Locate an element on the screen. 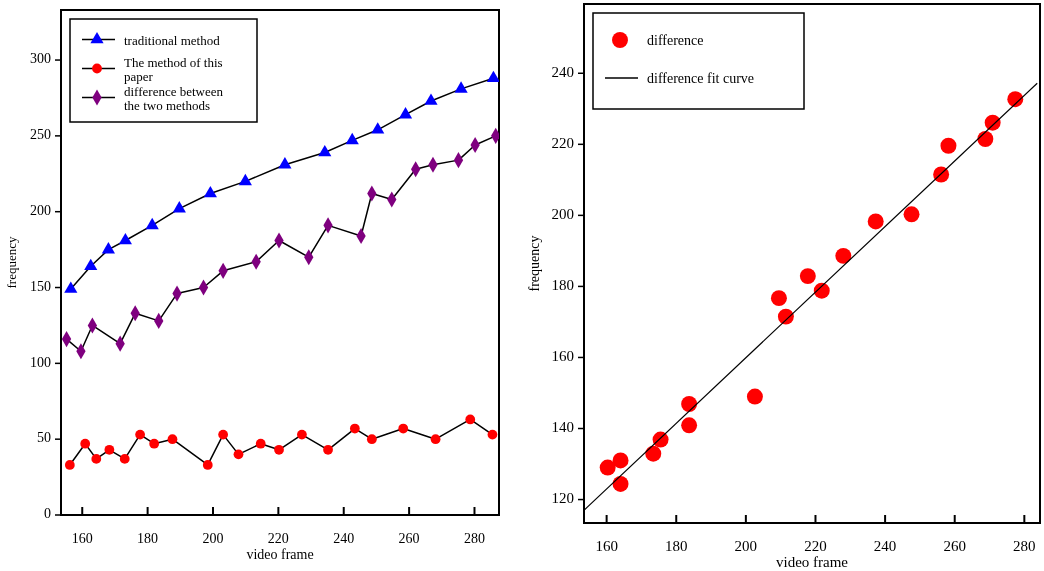  y-tick-label: 220 is located at coordinates (562, 142).